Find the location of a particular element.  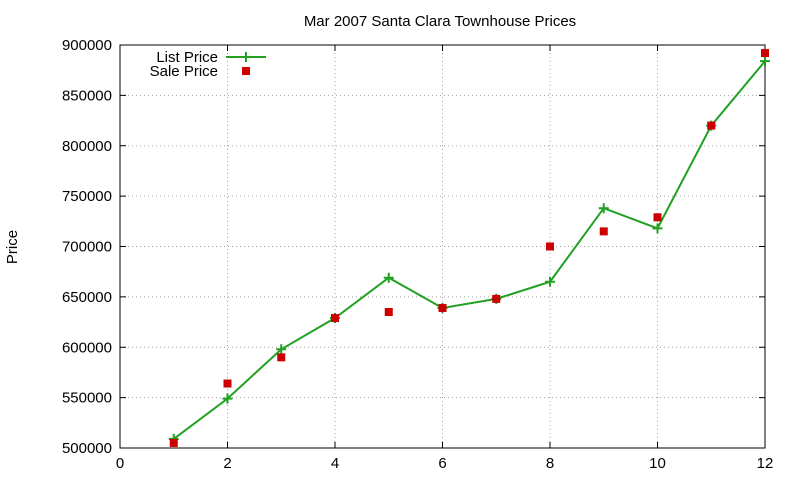

legend-label: Sale Price is located at coordinates (184, 71).